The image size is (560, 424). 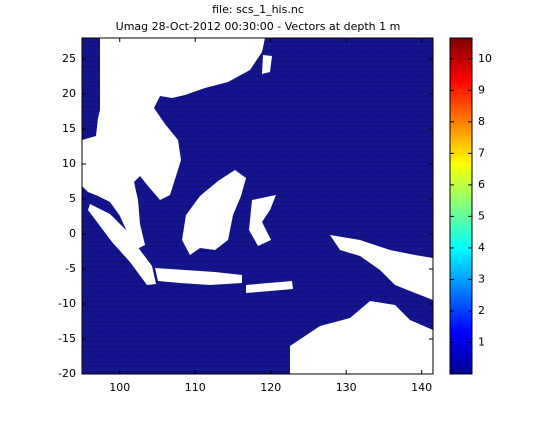 What do you see at coordinates (72, 233) in the screenshot?
I see `y-tick-label: 0` at bounding box center [72, 233].